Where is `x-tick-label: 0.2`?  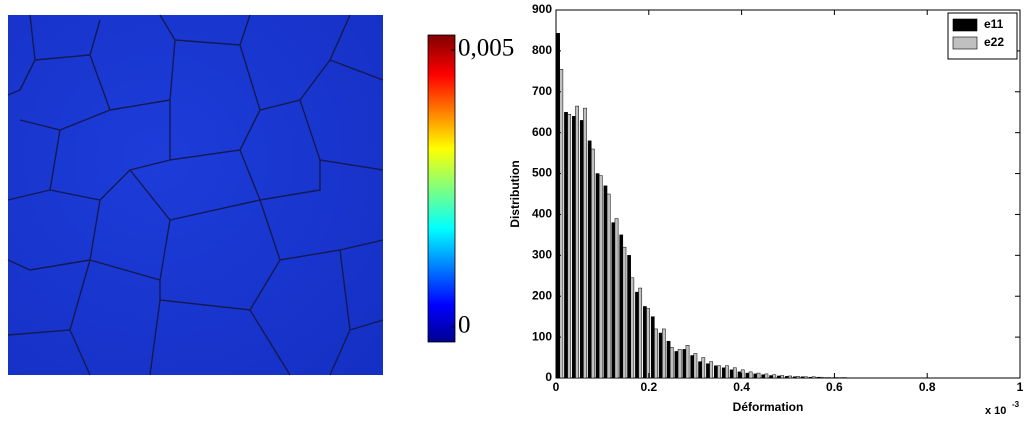
x-tick-label: 0.2 is located at coordinates (648, 387).